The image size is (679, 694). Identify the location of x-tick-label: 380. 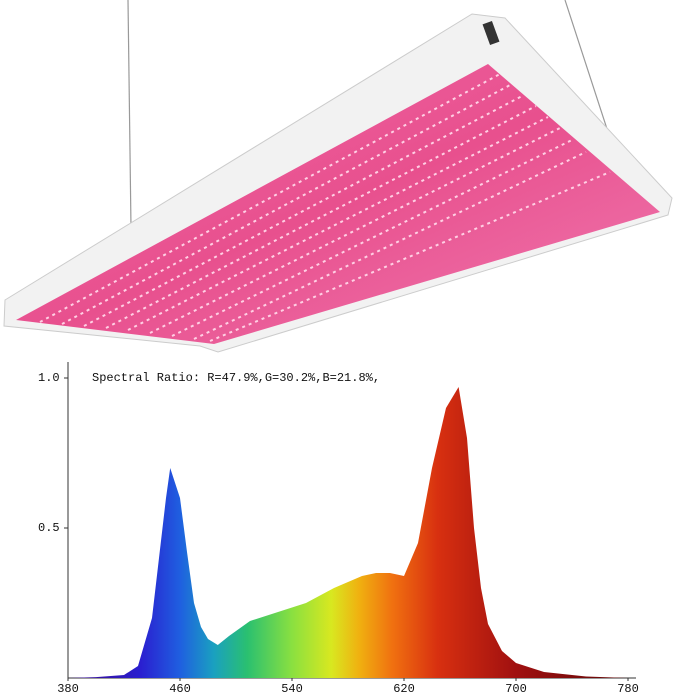
(68, 688).